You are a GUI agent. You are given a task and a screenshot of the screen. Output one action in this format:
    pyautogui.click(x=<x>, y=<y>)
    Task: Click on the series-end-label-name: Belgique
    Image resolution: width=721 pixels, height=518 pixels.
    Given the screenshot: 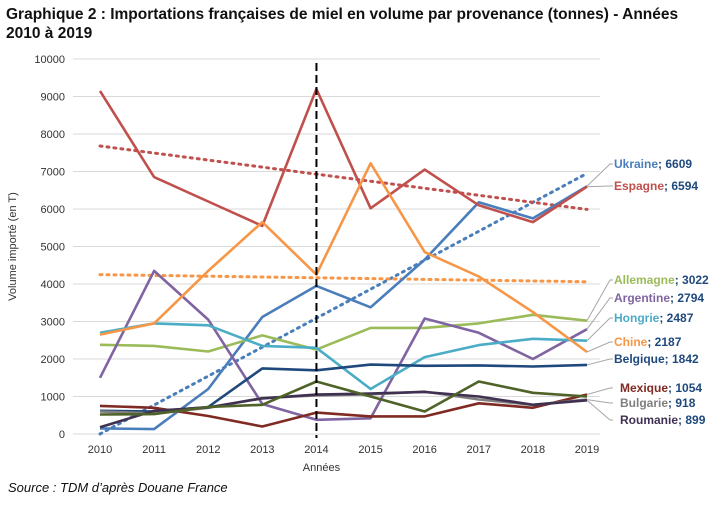 What is the action you would take?
    pyautogui.click(x=639, y=359)
    